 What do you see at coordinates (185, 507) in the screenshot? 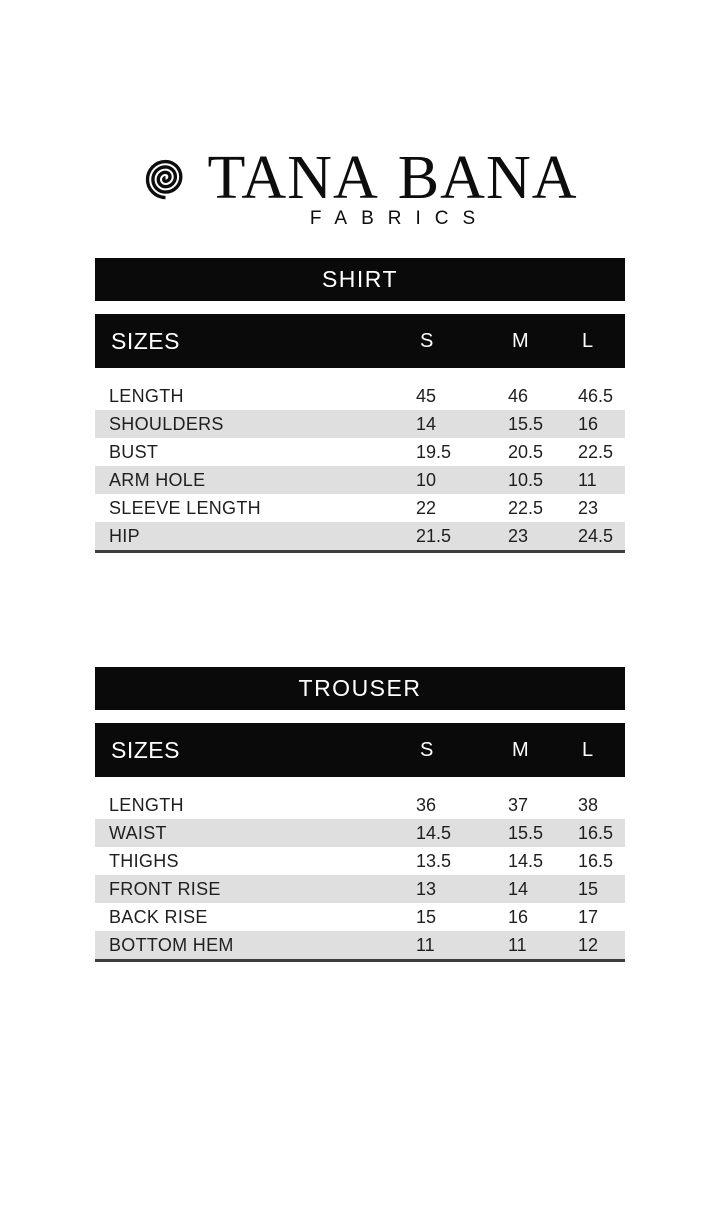
I see `row-label: SLEEVE LENGTH` at bounding box center [185, 507].